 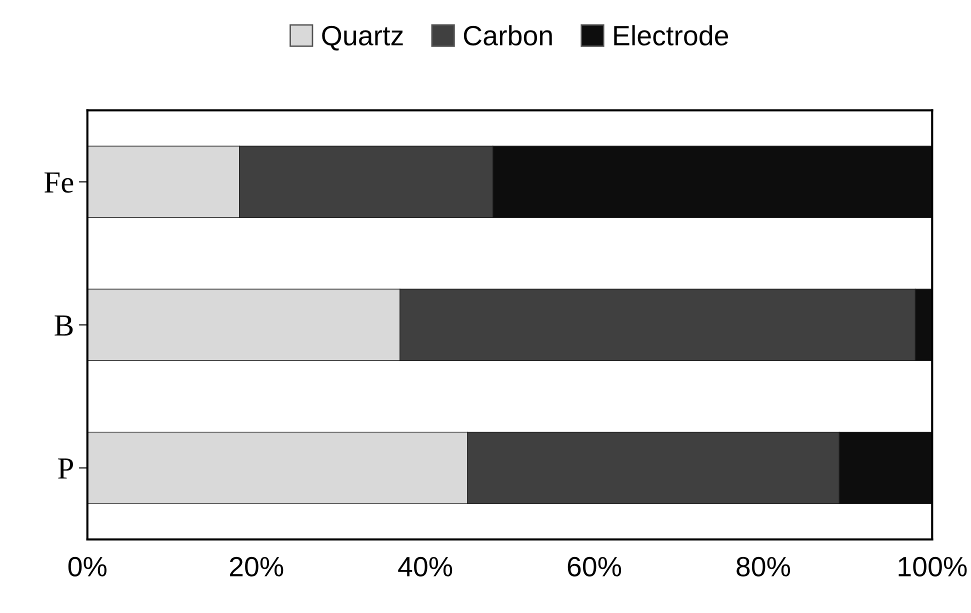 I want to click on y-tick-label: B, so click(x=63, y=325).